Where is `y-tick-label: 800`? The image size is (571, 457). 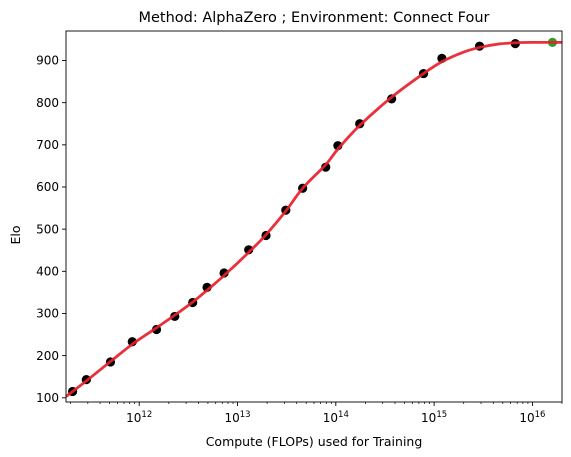 y-tick-label: 800 is located at coordinates (47, 103).